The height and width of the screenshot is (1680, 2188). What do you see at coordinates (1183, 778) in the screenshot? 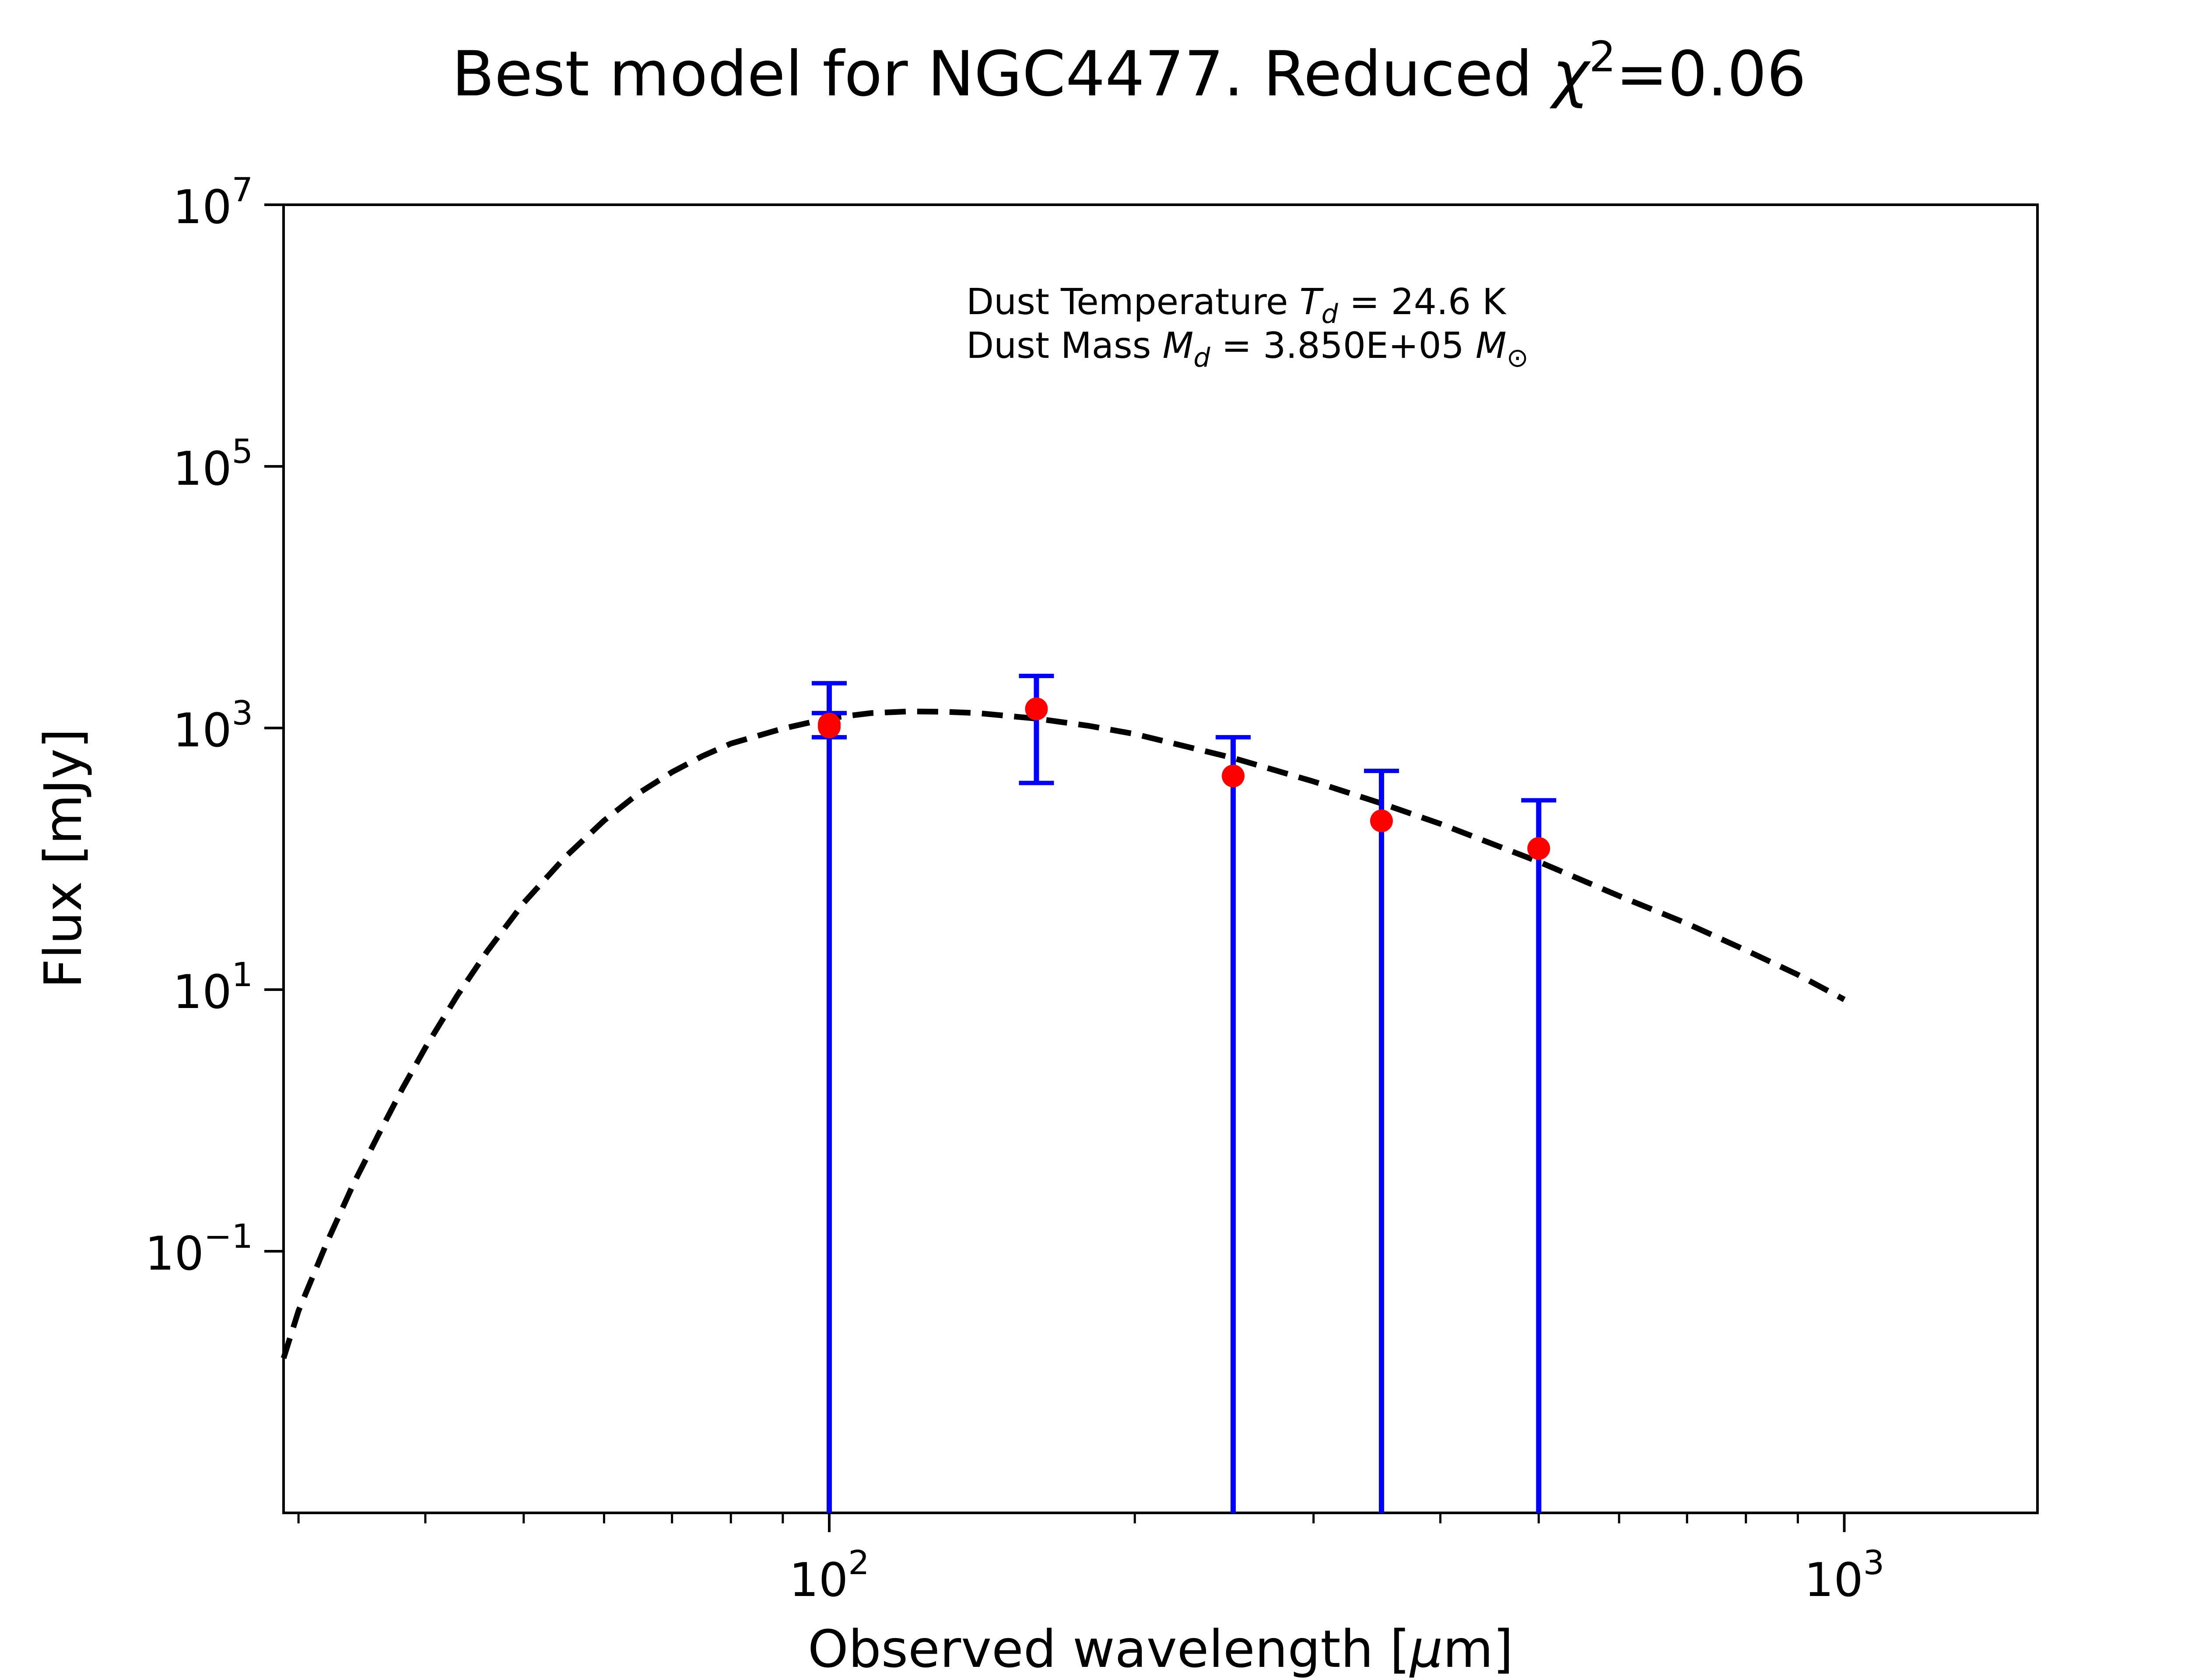
I see `data-markers` at bounding box center [1183, 778].